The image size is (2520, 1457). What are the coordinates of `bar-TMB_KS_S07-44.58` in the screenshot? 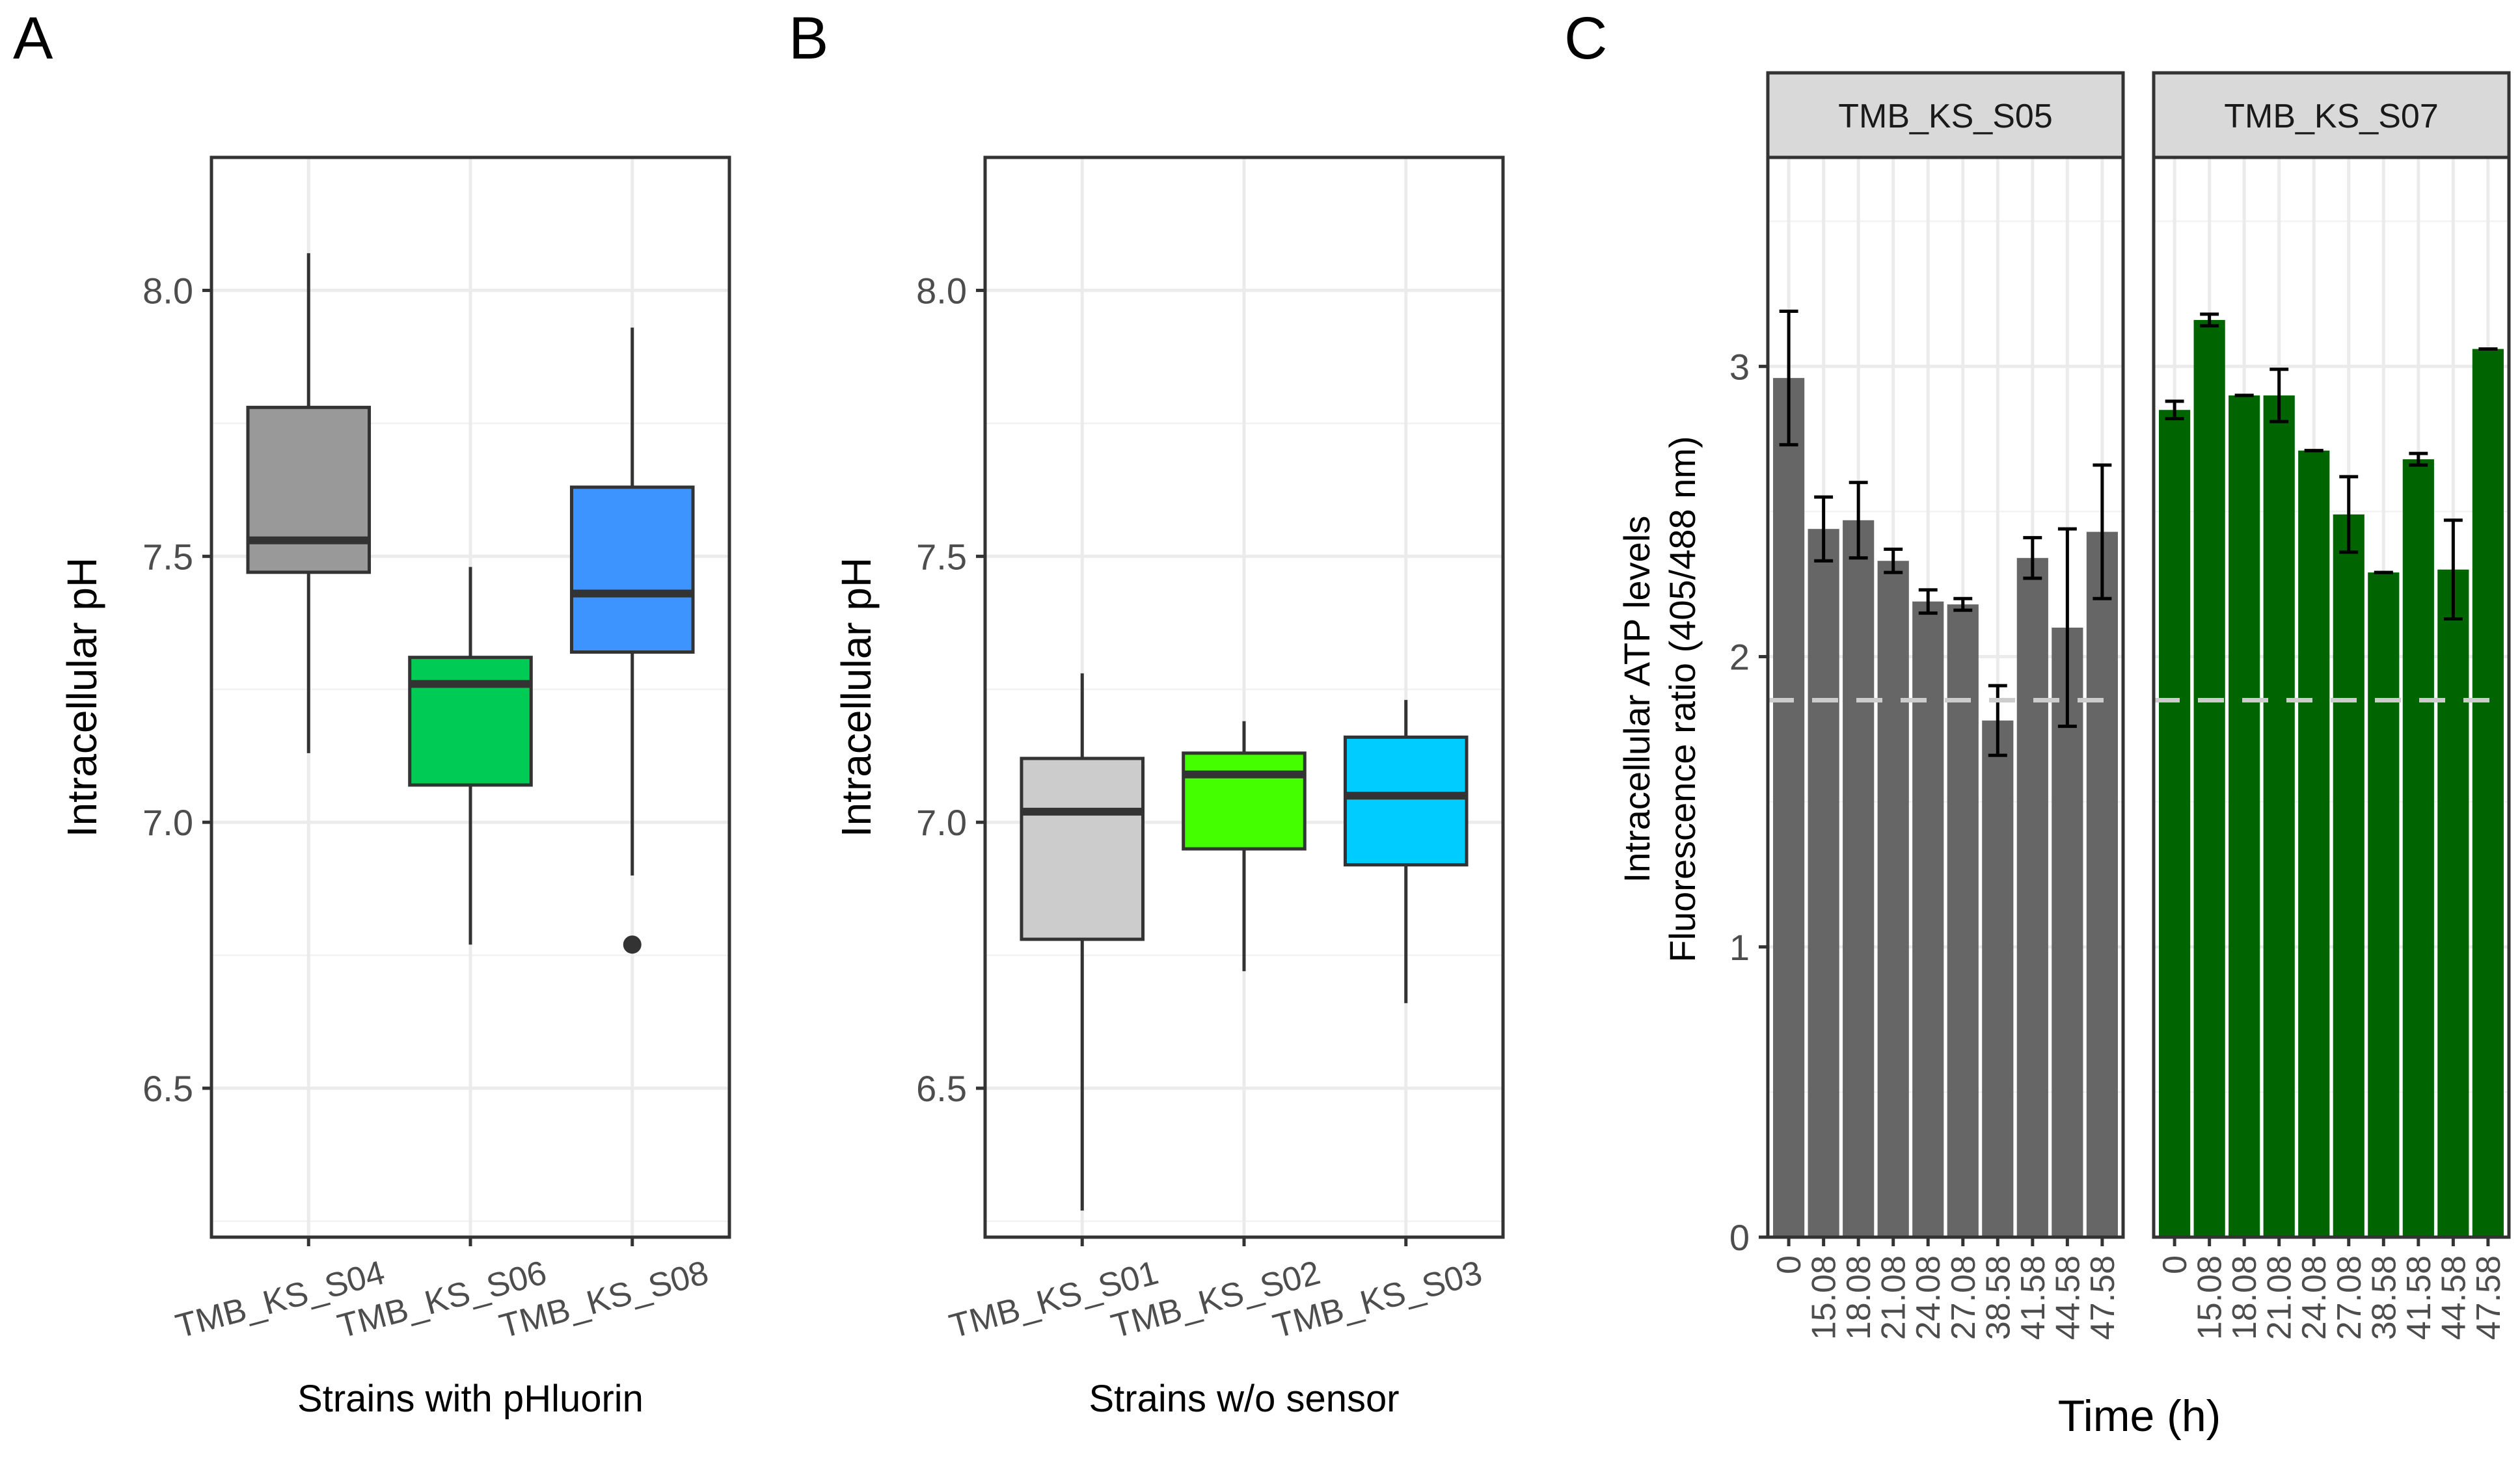 It's located at (2453, 903).